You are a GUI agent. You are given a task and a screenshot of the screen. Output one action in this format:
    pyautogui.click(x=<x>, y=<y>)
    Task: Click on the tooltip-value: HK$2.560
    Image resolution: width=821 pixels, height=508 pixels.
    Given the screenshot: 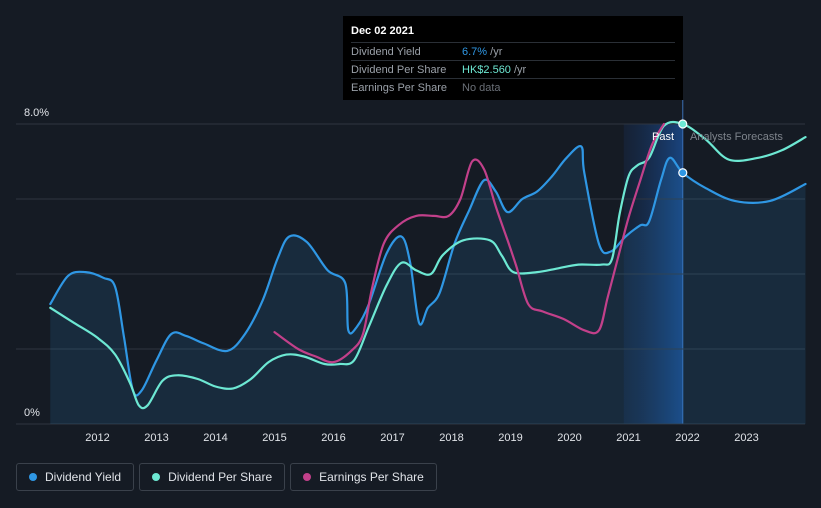 What is the action you would take?
    pyautogui.click(x=486, y=69)
    